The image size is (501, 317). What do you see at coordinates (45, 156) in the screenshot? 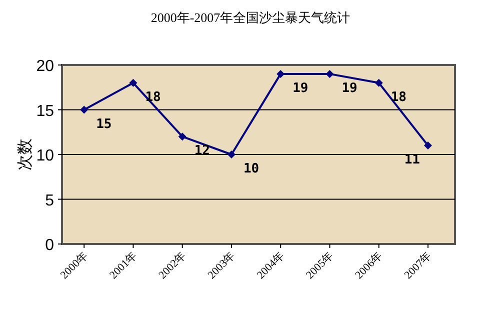
I see `y-tick-label: 10` at bounding box center [45, 156].